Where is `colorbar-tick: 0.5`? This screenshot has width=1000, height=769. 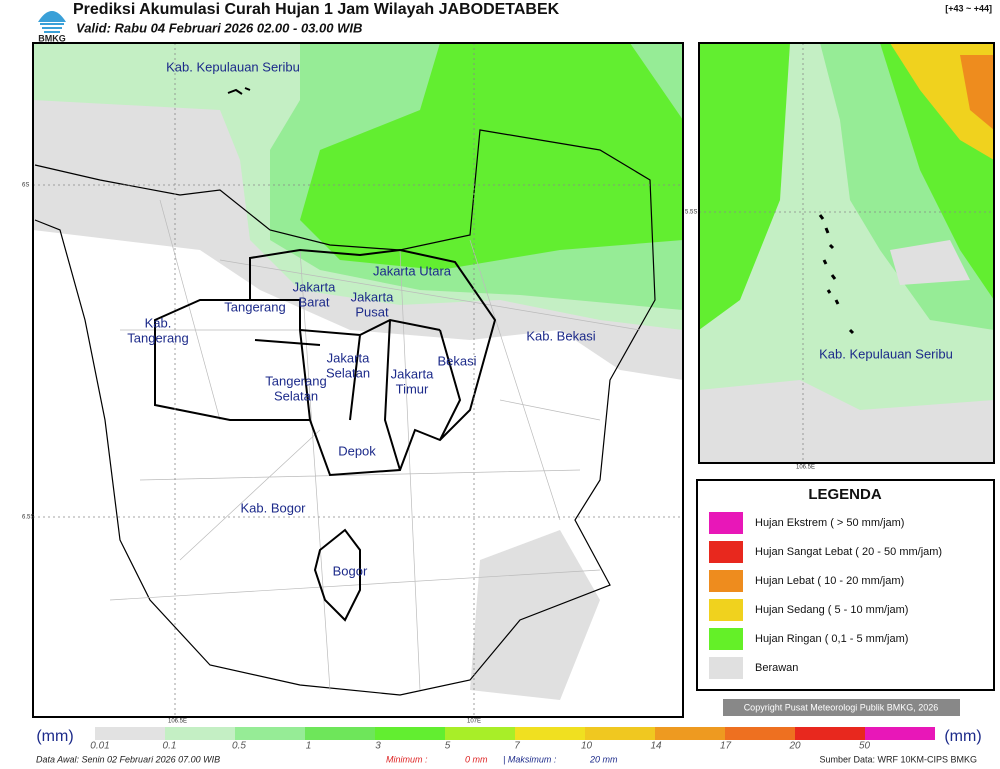
colorbar-tick: 0.5 is located at coordinates (239, 746).